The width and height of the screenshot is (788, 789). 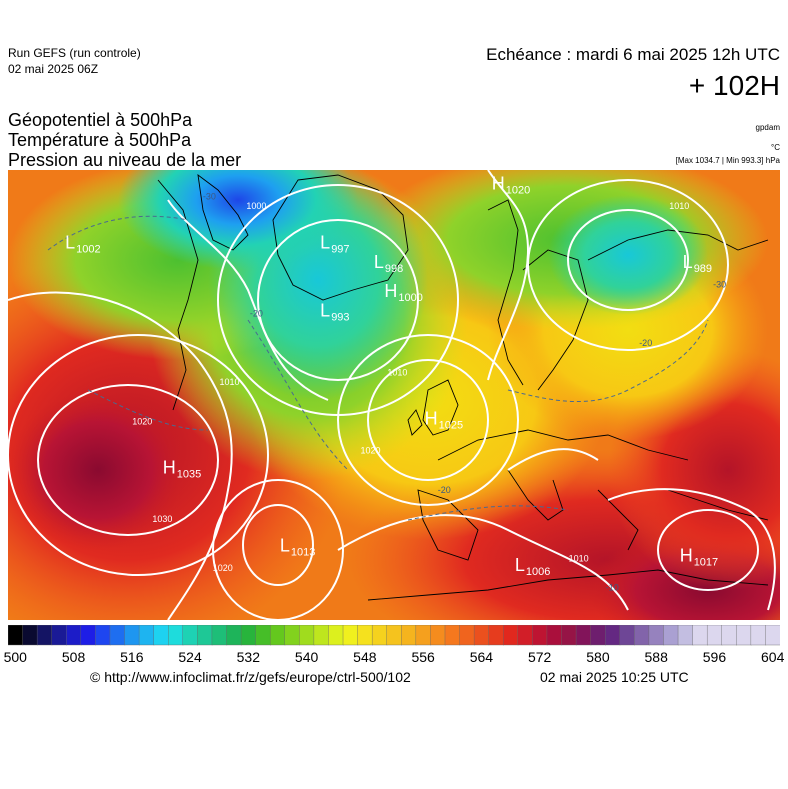 I want to click on pressure-center-low: L 997, so click(x=334, y=243).